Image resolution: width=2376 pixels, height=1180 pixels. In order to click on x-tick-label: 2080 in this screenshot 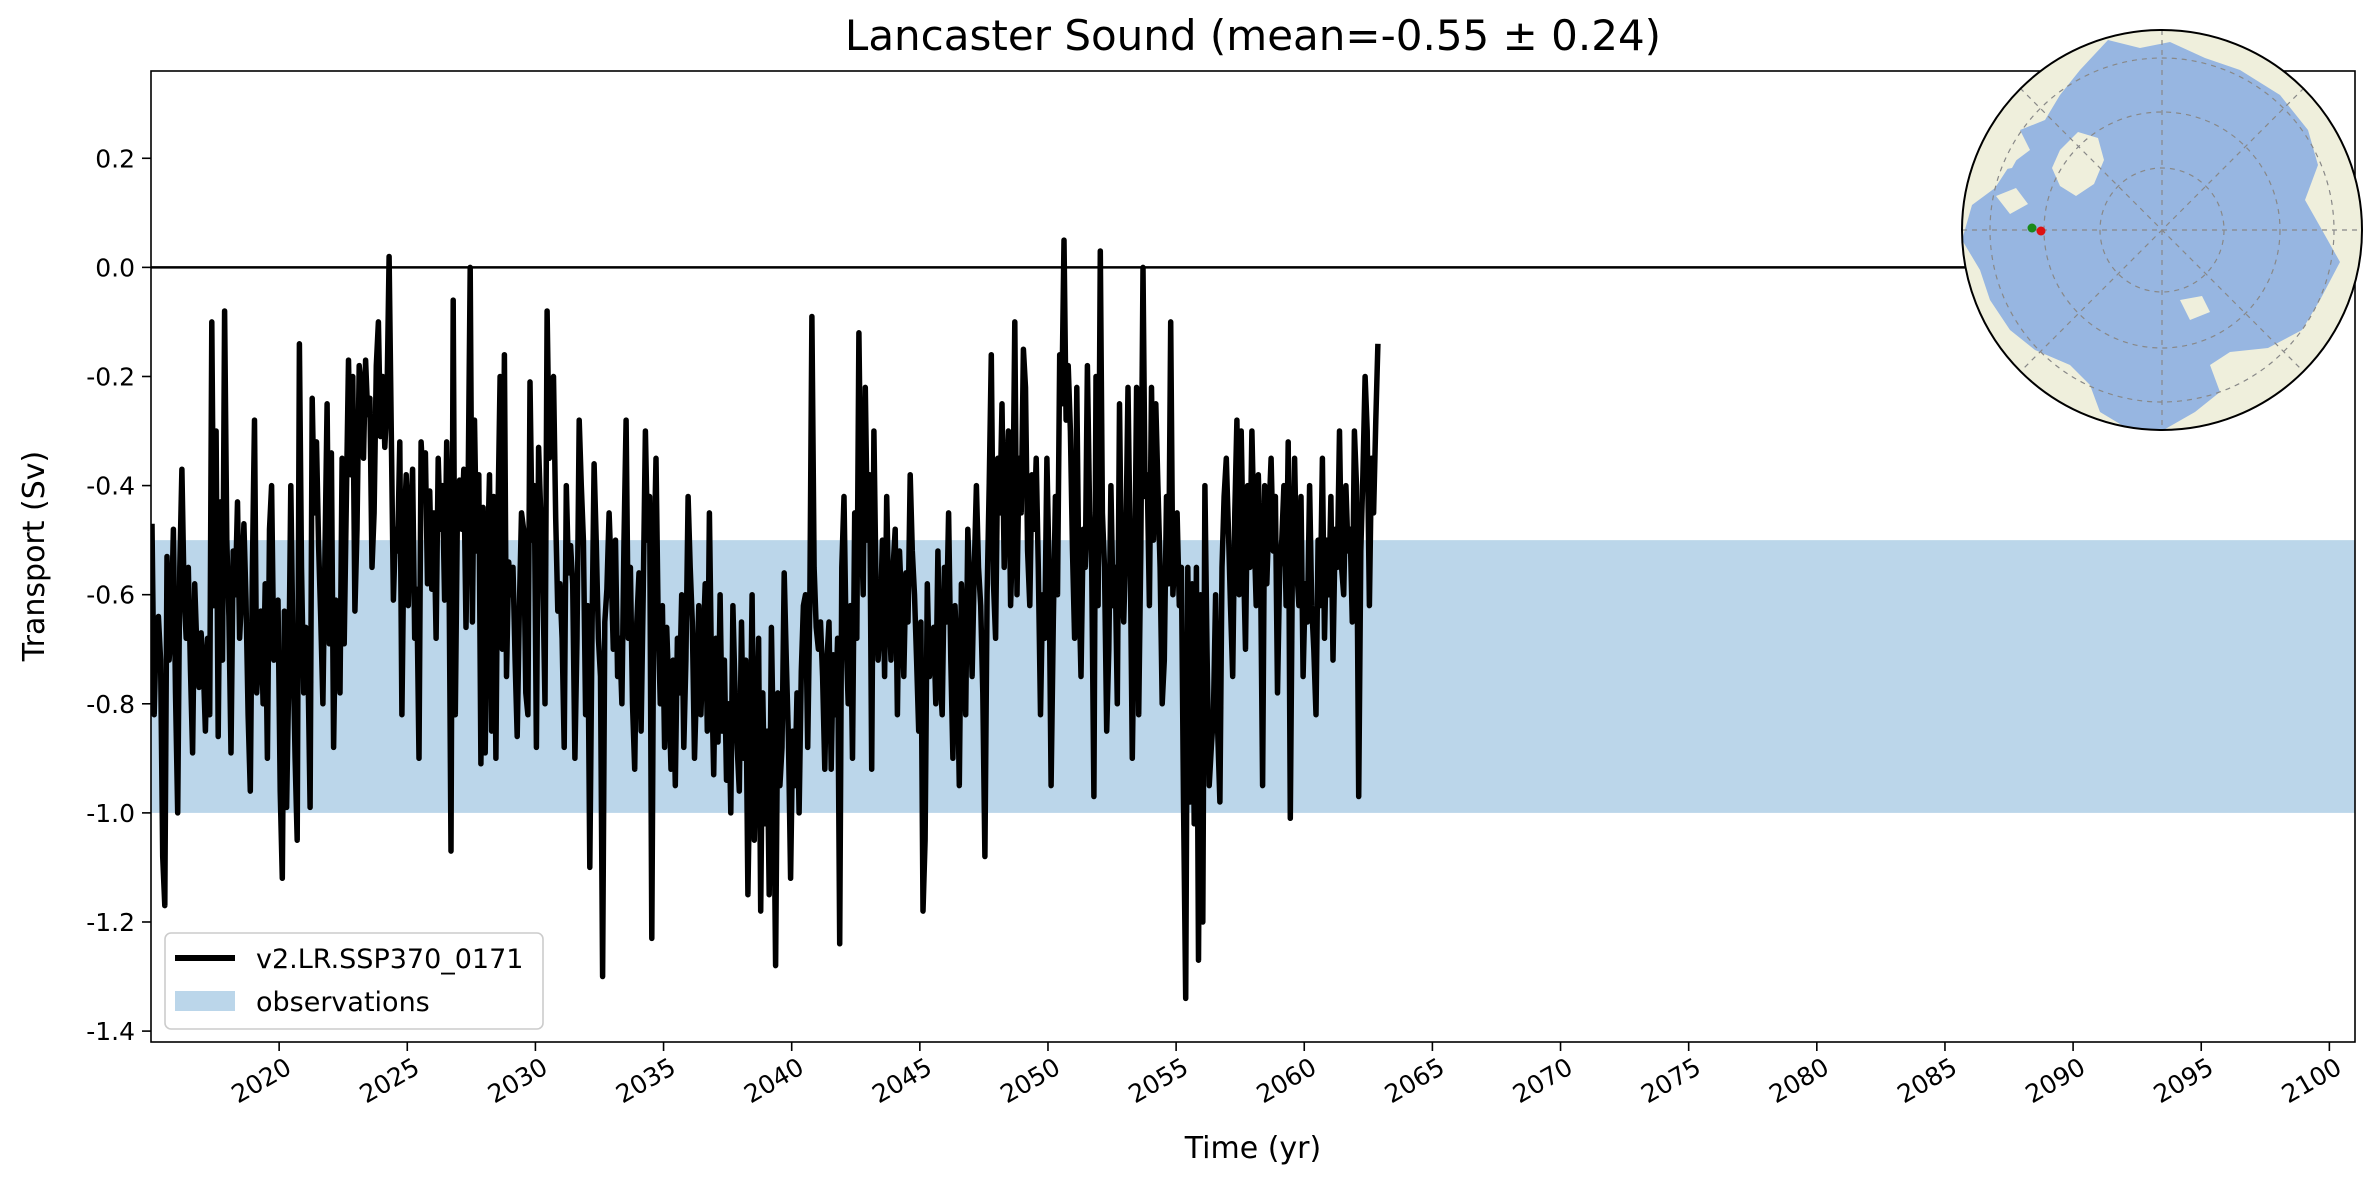, I will do `click(1799, 1080)`.